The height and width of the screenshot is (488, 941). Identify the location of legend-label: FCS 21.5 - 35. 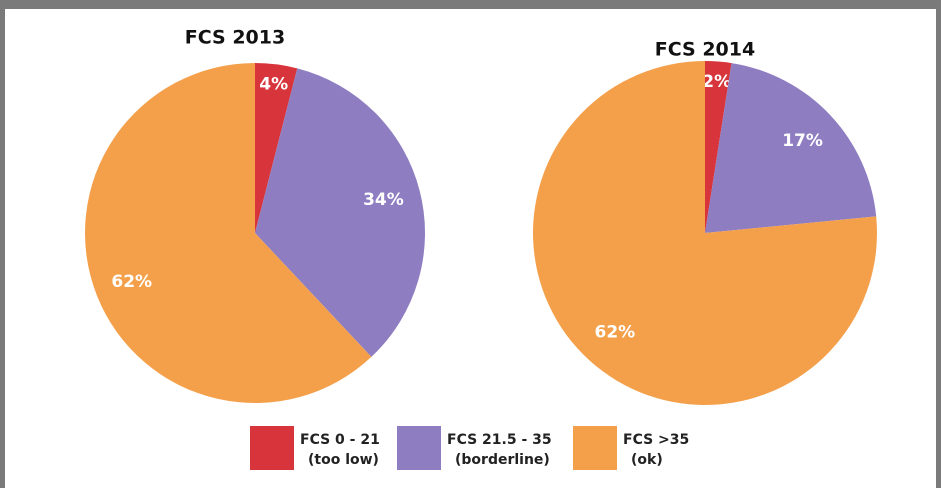
(499, 440).